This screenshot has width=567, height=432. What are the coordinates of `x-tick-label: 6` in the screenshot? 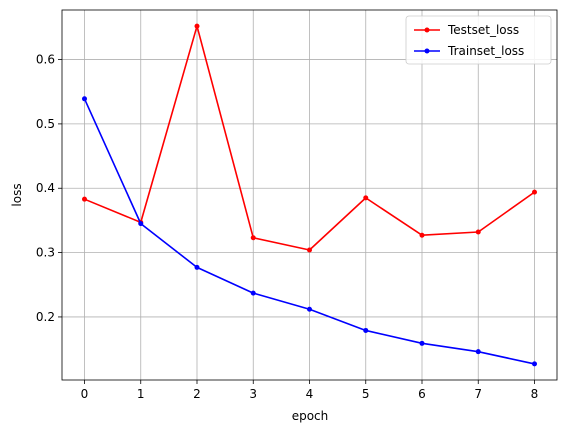 It's located at (422, 394).